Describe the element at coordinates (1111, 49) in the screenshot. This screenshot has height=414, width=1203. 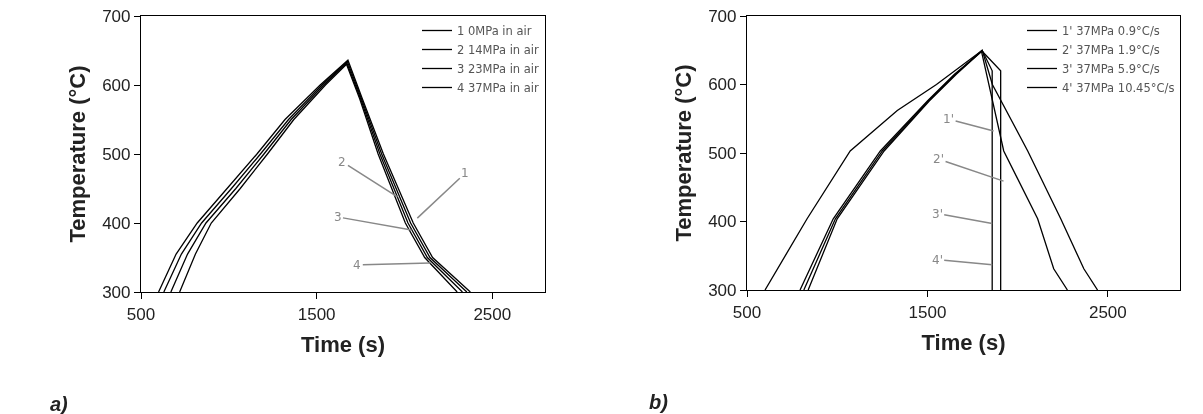
I see `legend-label: 2' 37MPa 1.9°C/s` at that location.